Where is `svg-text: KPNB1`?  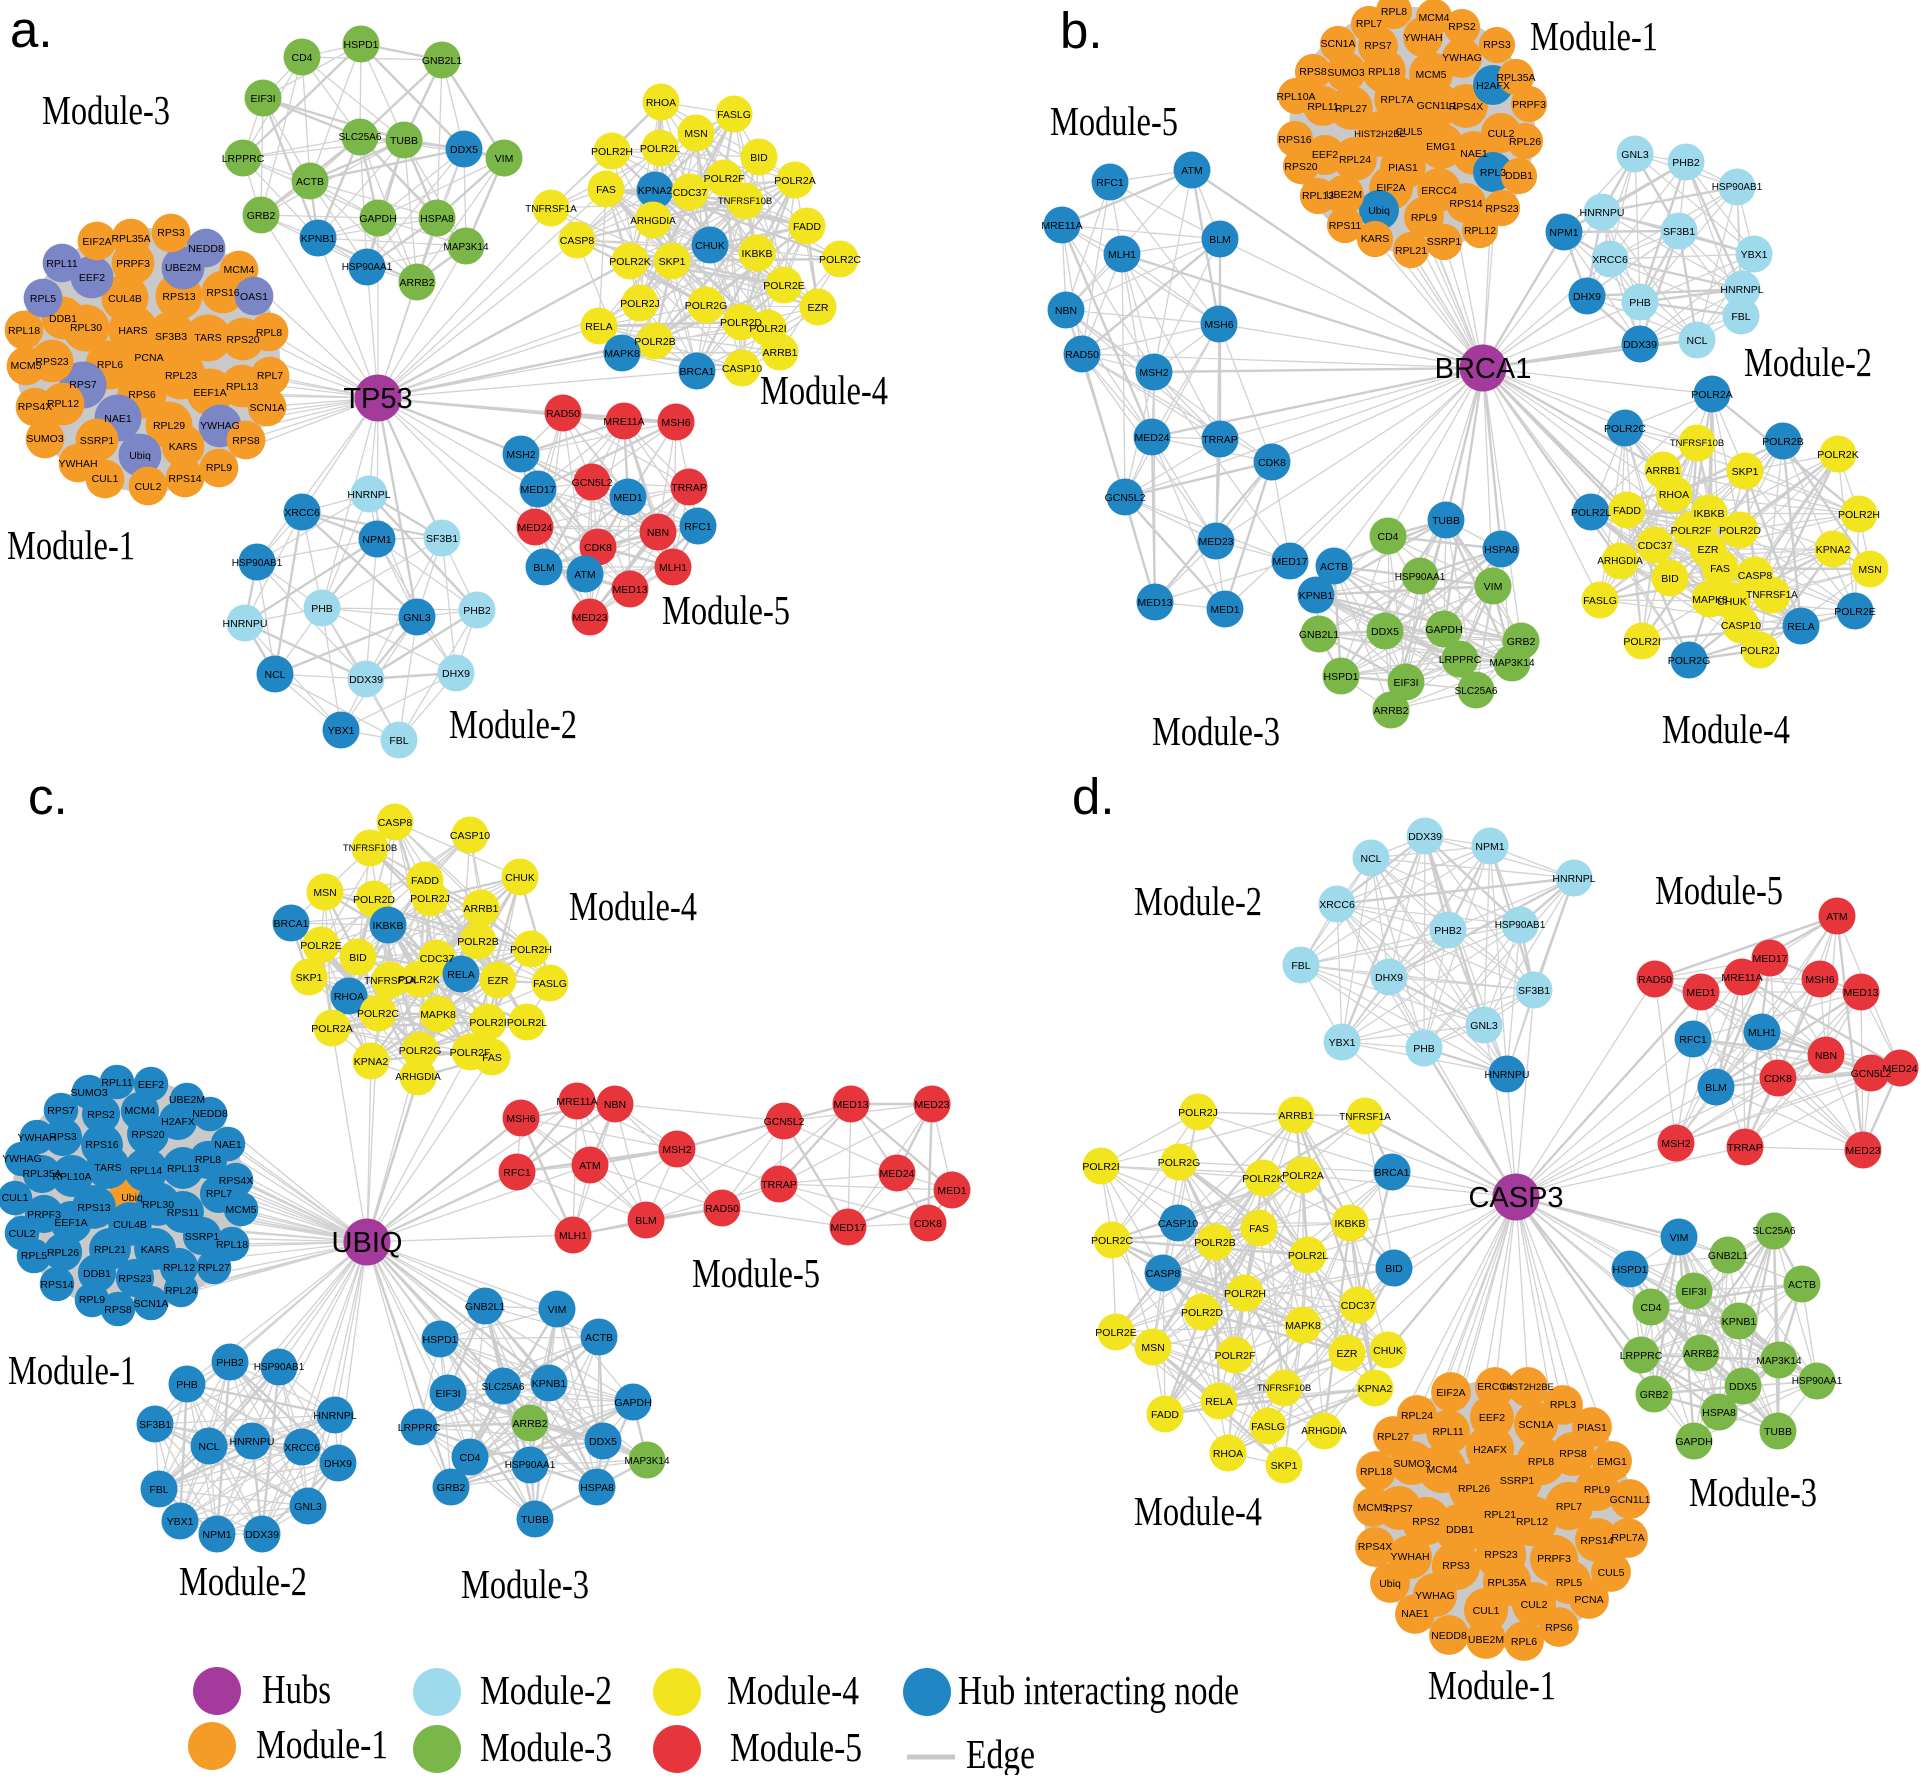
svg-text: KPNB1 is located at coordinates (318, 239).